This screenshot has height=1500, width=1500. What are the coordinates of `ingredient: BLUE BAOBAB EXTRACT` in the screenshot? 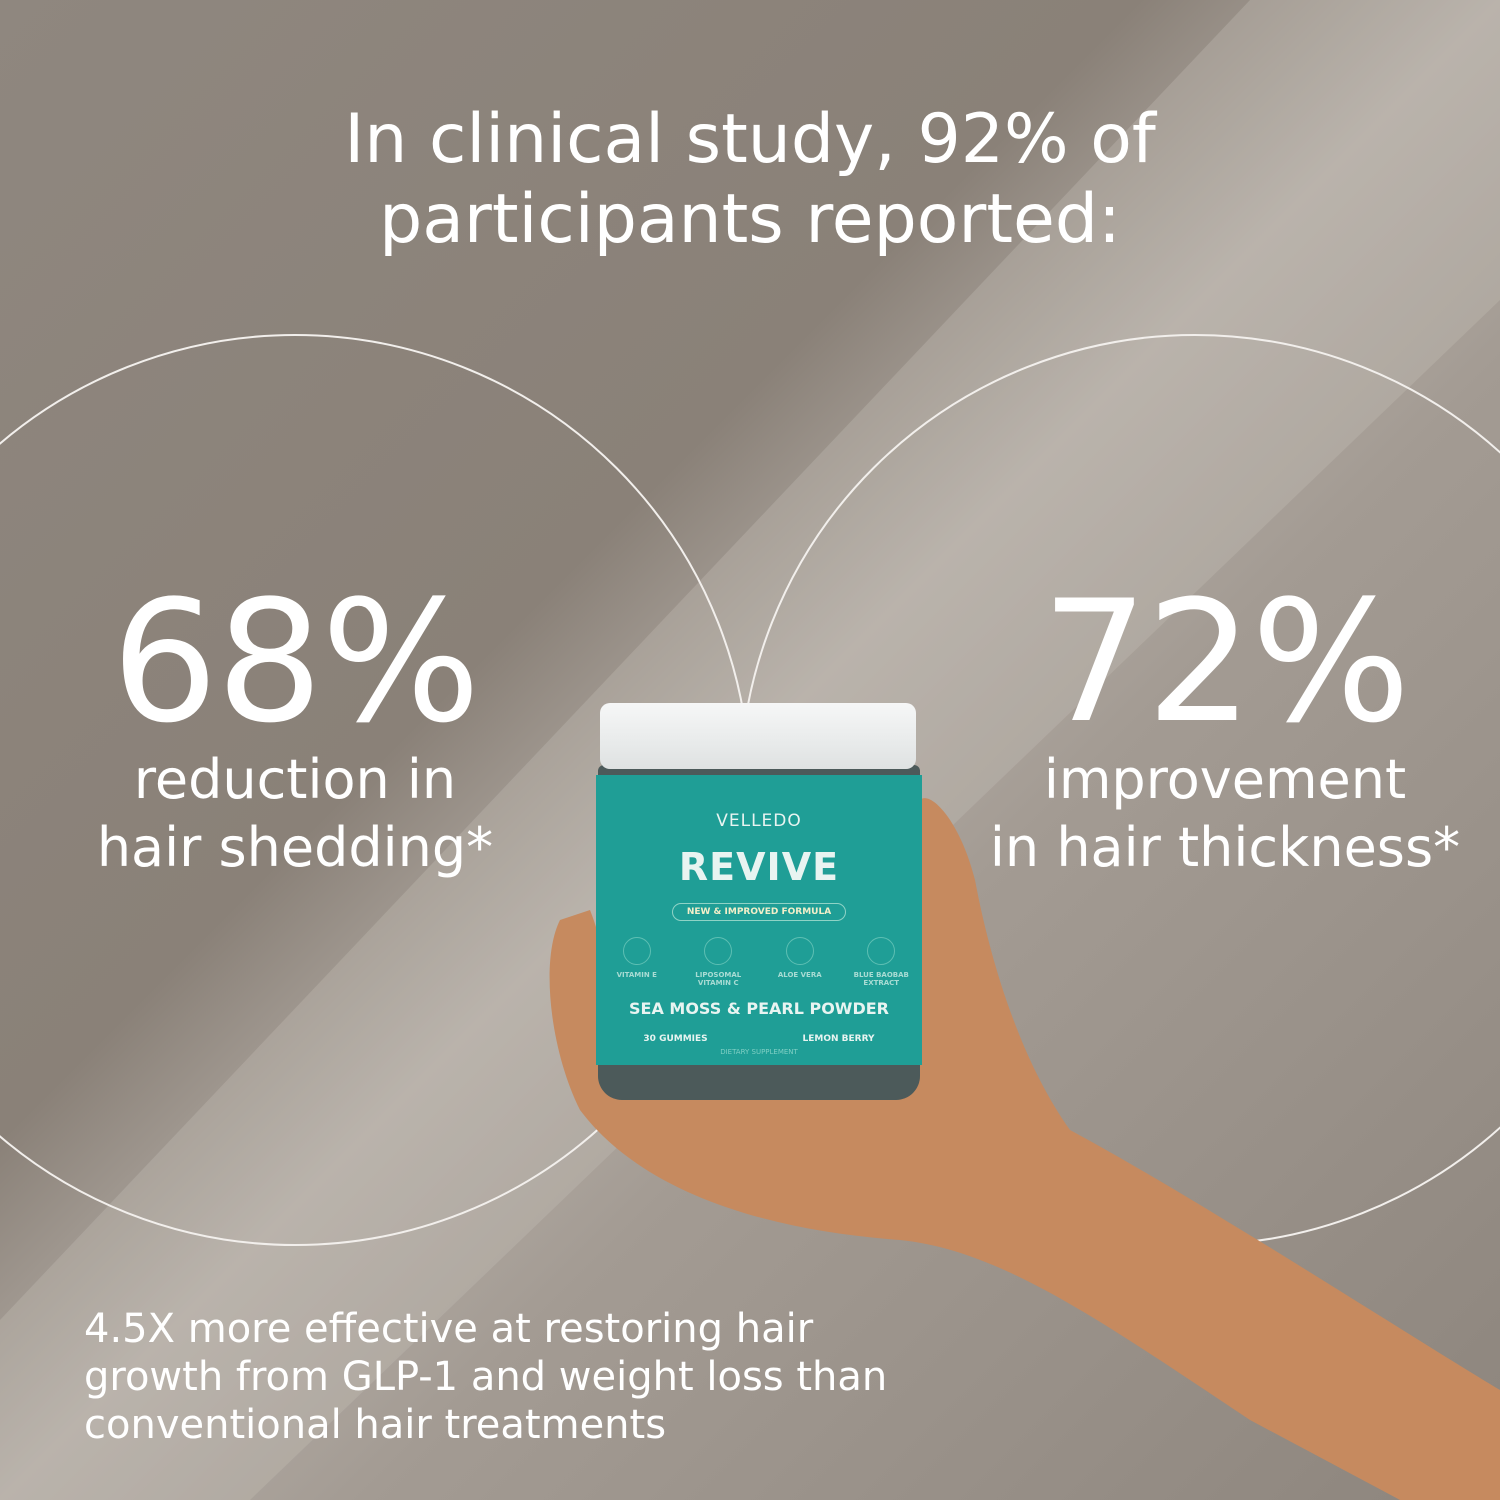 It's located at (881, 962).